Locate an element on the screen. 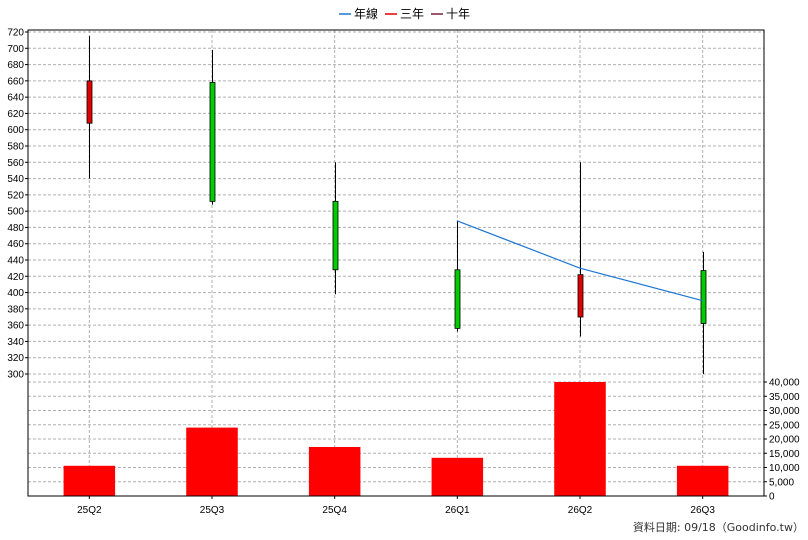 The width and height of the screenshot is (808, 540). volume-tick-label: 5,000 is located at coordinates (781, 482).